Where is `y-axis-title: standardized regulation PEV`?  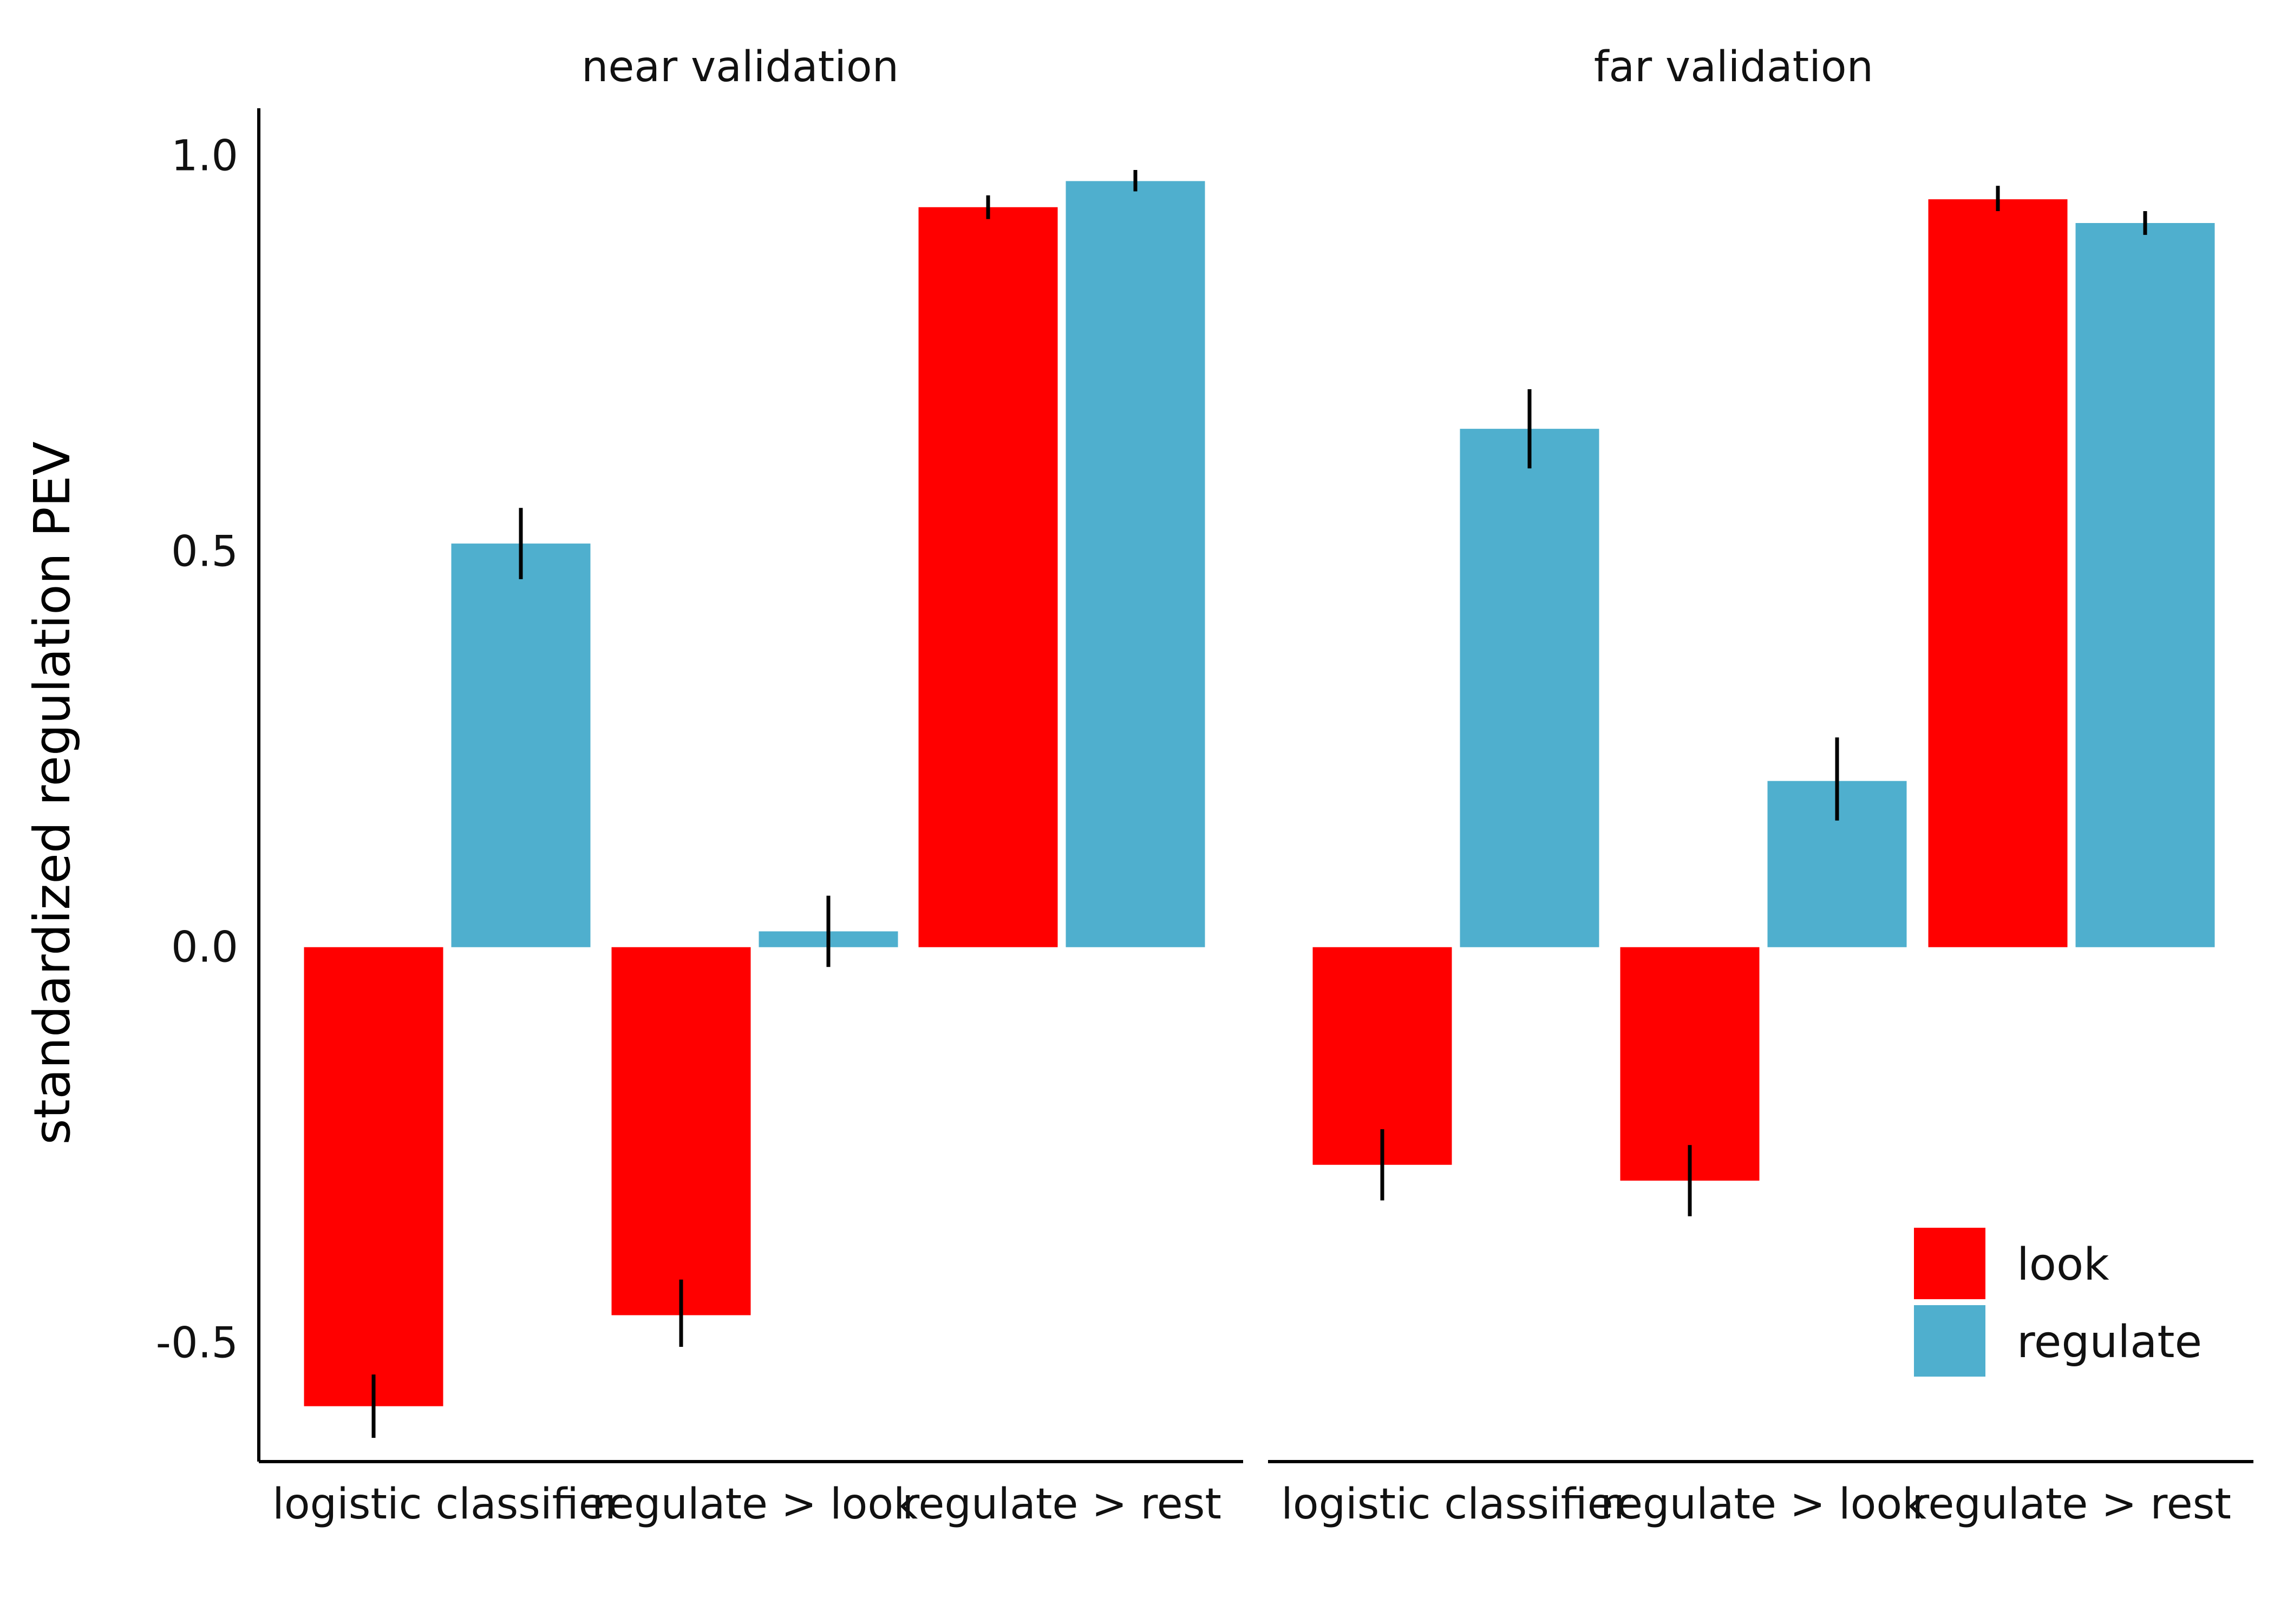 y-axis-title: standardized regulation PEV is located at coordinates (52, 792).